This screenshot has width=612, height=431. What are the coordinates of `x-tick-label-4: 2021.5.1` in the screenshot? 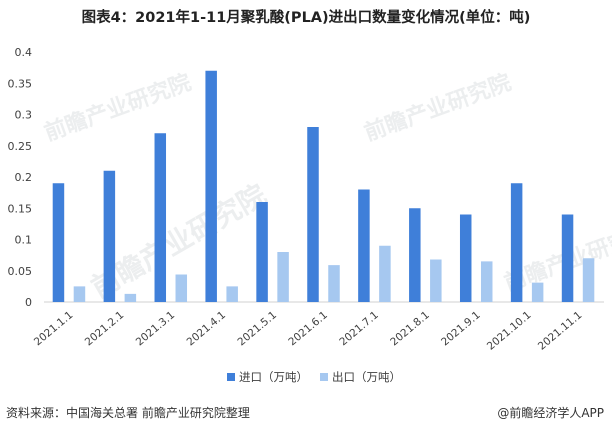 It's located at (257, 328).